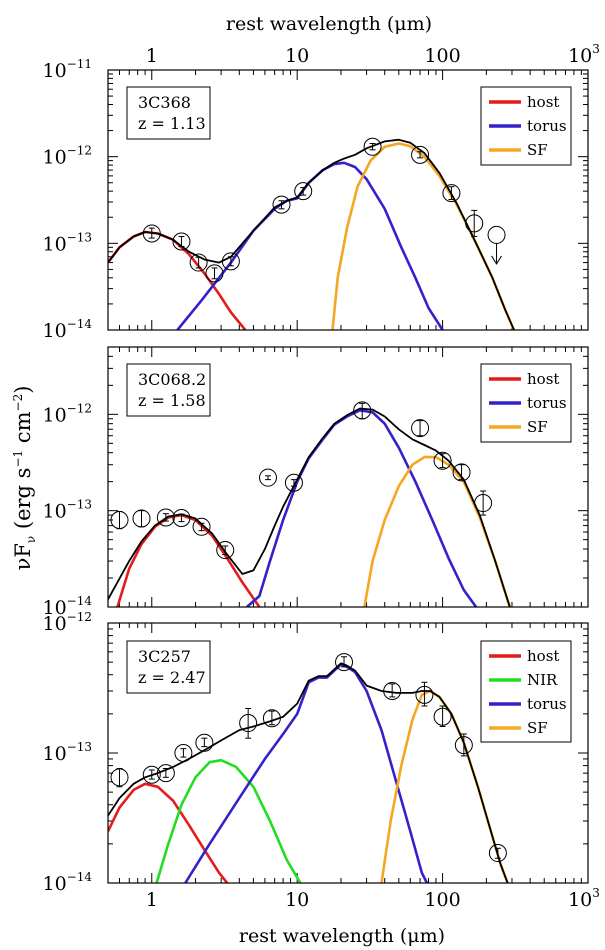 The height and width of the screenshot is (950, 605). I want to click on series-line-total, so click(309, 507).